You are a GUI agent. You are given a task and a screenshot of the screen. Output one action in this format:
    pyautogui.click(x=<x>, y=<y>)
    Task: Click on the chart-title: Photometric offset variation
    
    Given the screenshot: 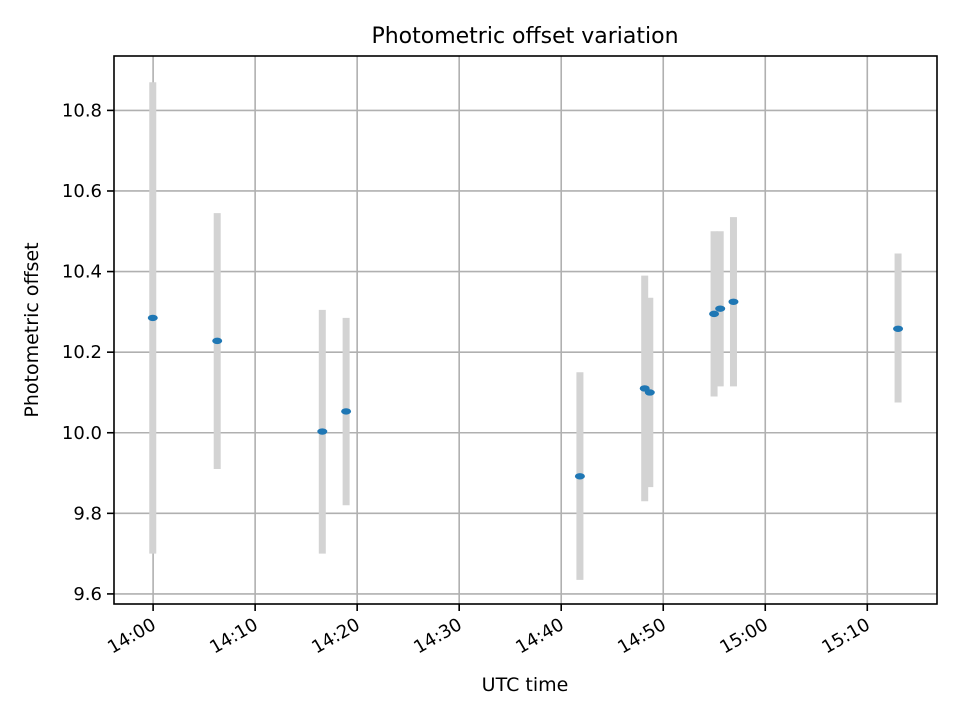 What is the action you would take?
    pyautogui.click(x=524, y=36)
    